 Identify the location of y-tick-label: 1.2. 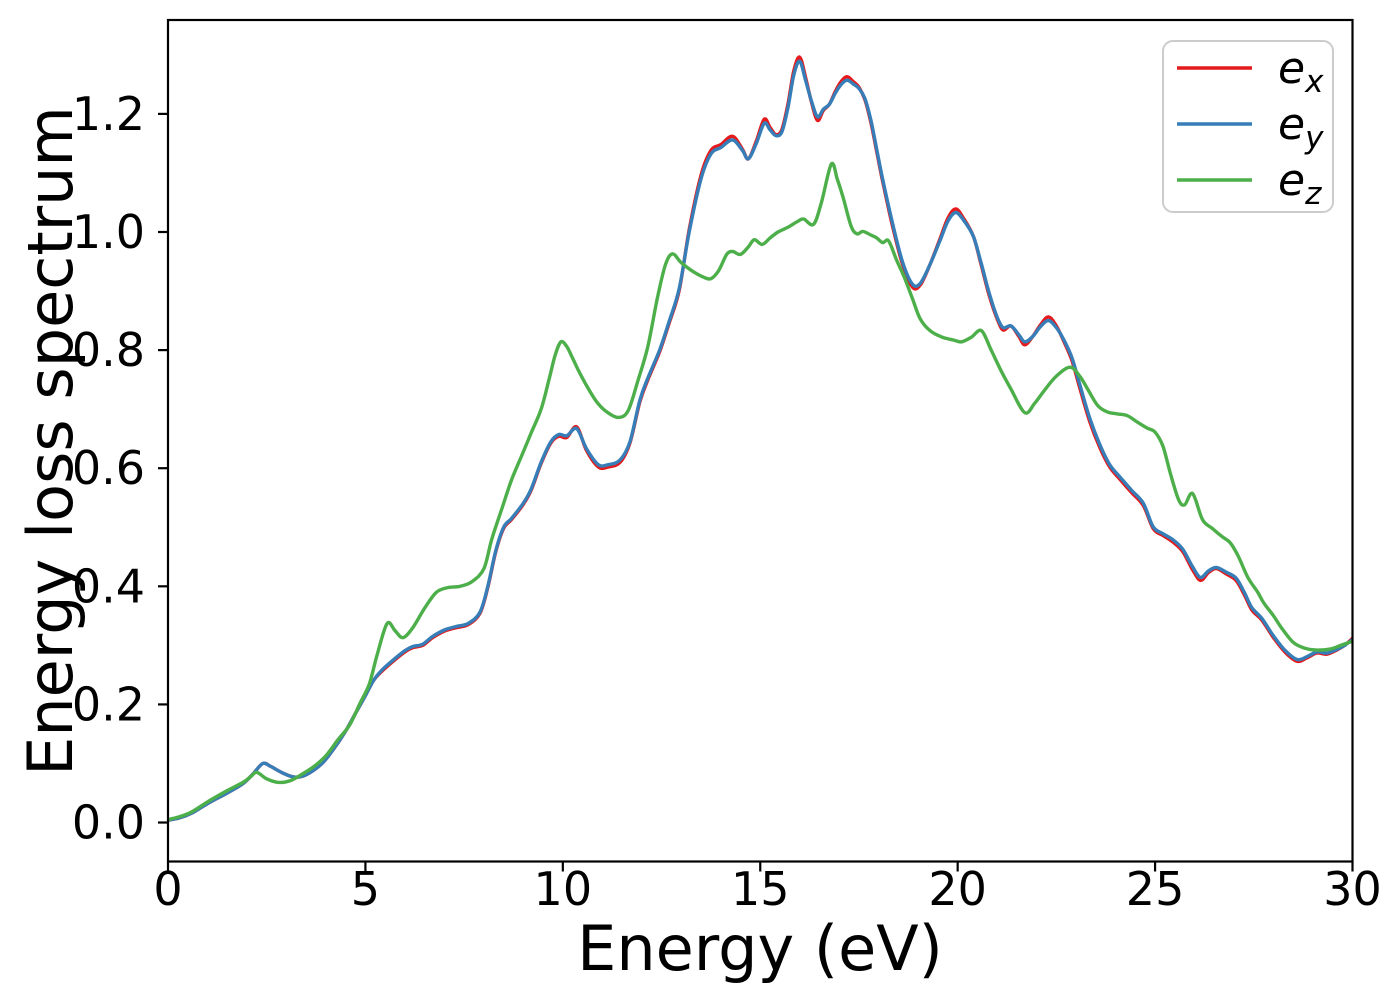
(108, 114).